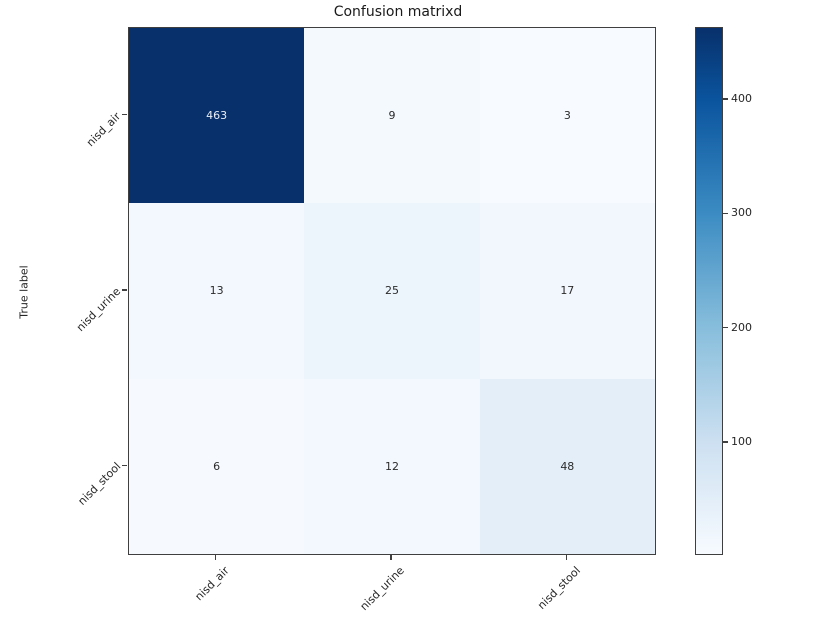 The height and width of the screenshot is (638, 815). I want to click on x-tick-label: nisd_air, so click(212, 584).